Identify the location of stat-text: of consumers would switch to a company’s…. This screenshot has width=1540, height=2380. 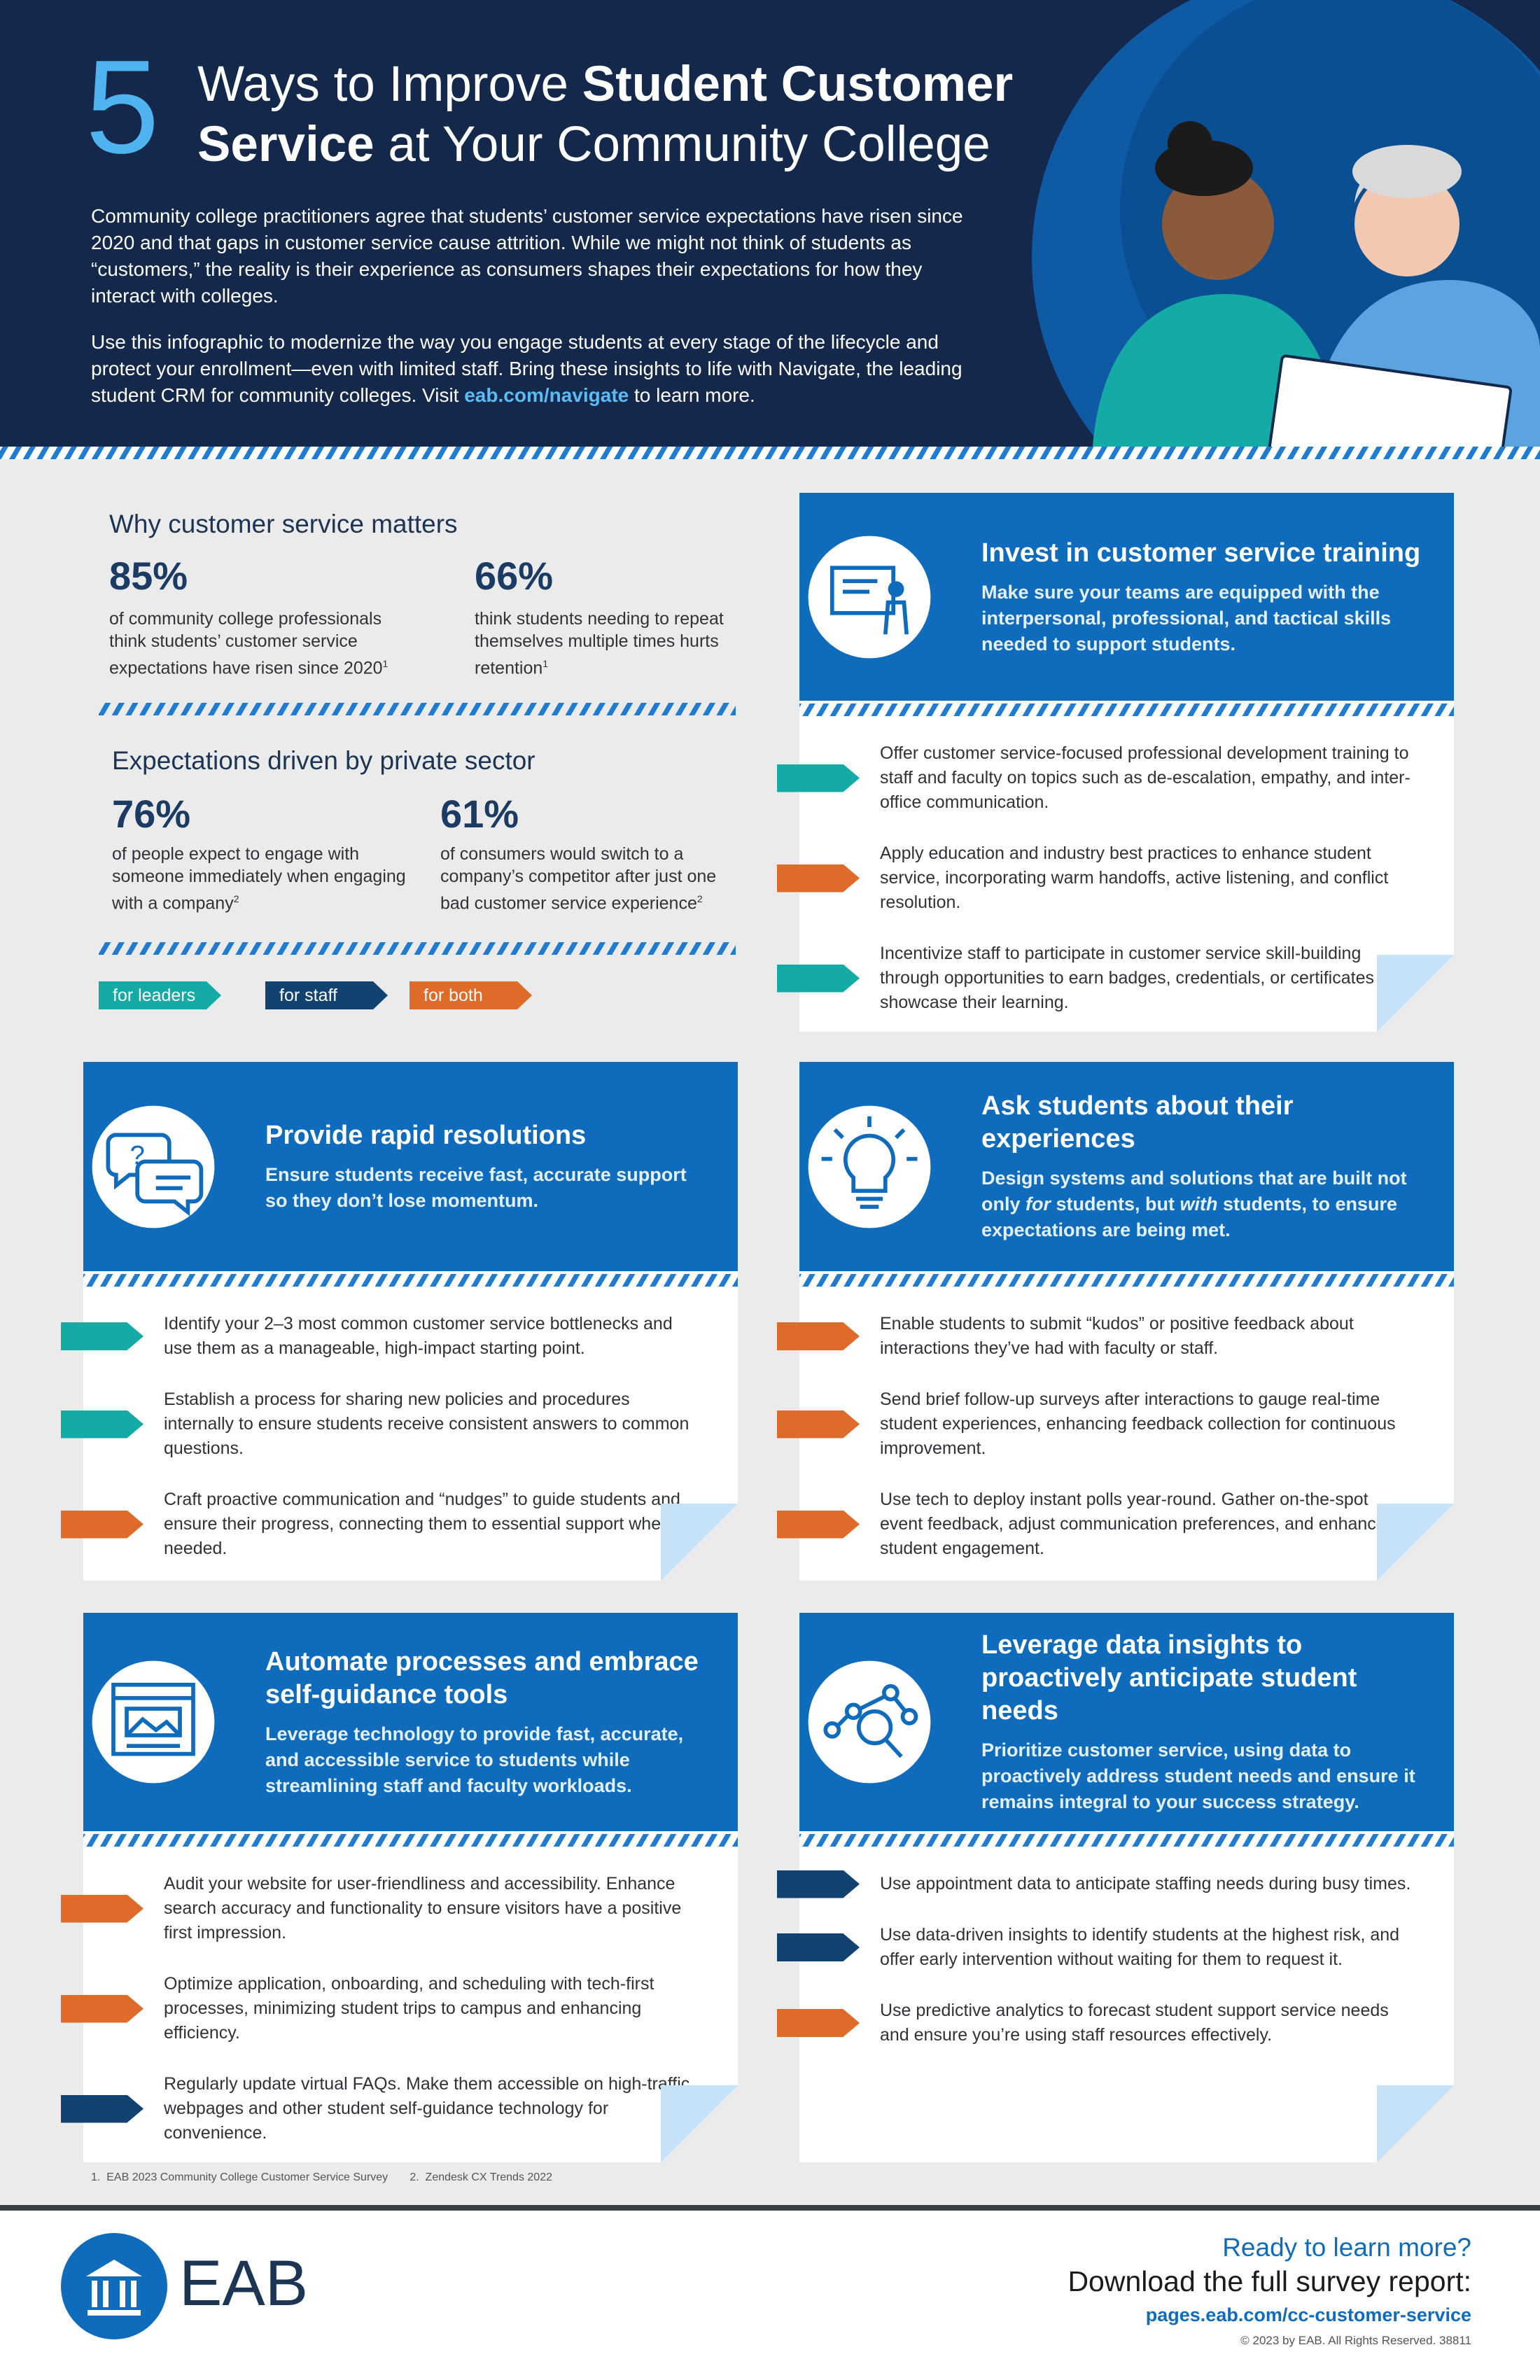
(594, 878).